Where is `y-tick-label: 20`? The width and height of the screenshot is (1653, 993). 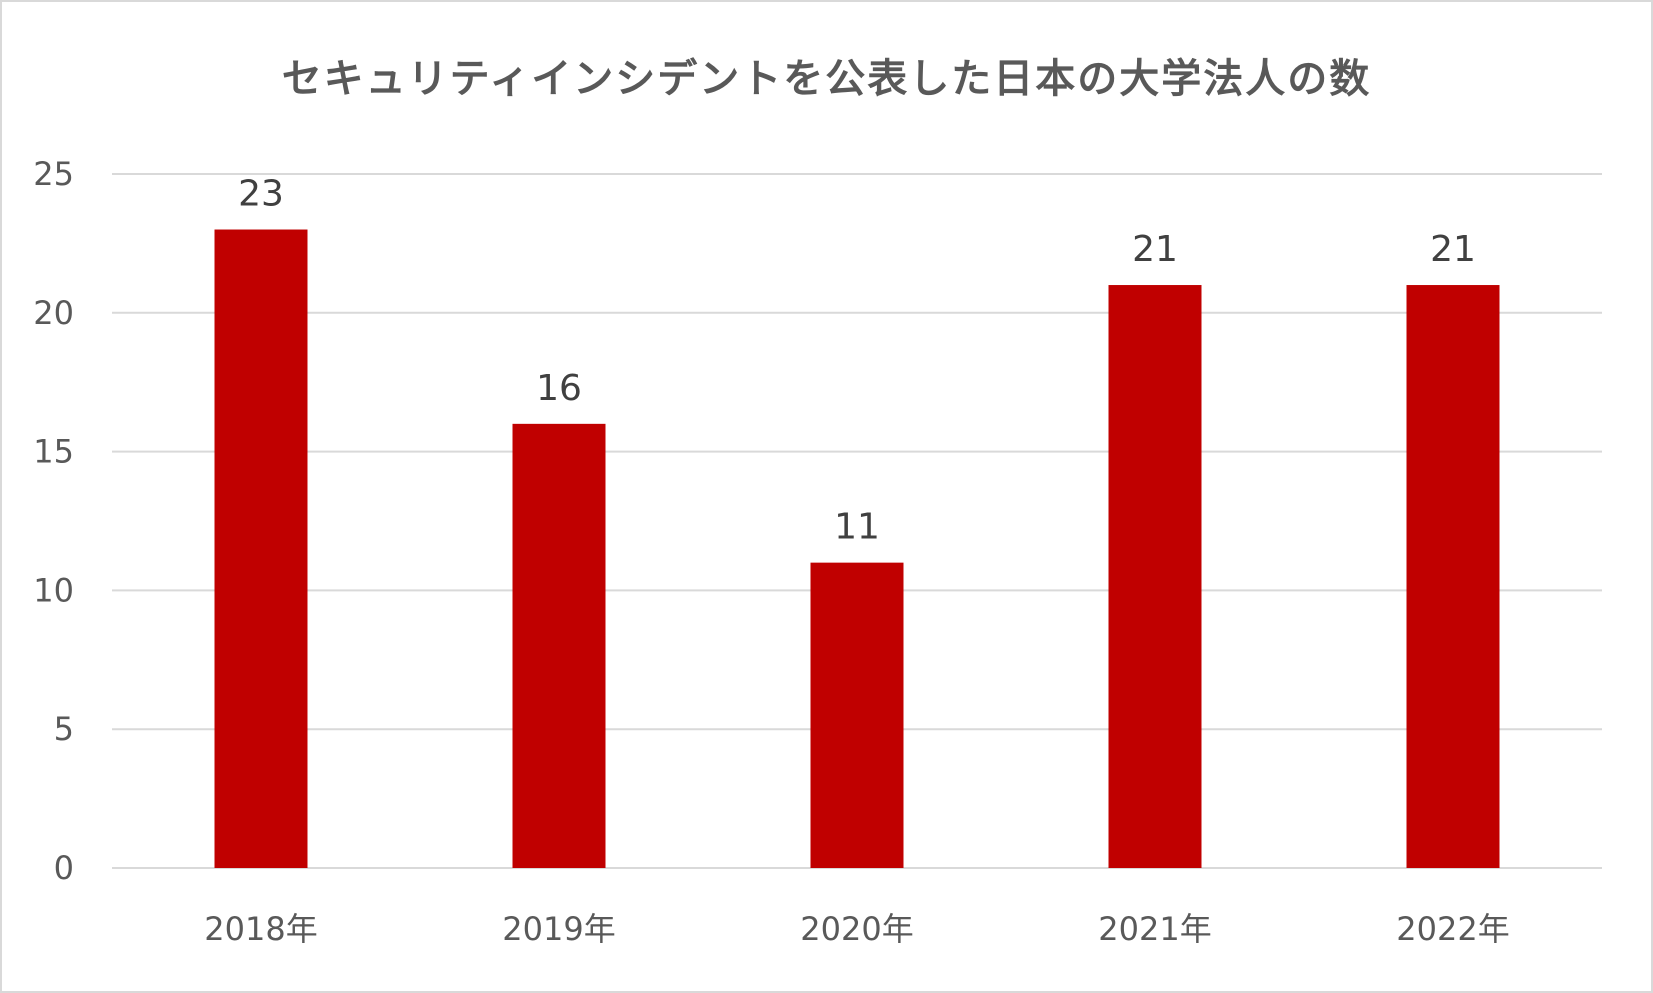
y-tick-label: 20 is located at coordinates (53, 313).